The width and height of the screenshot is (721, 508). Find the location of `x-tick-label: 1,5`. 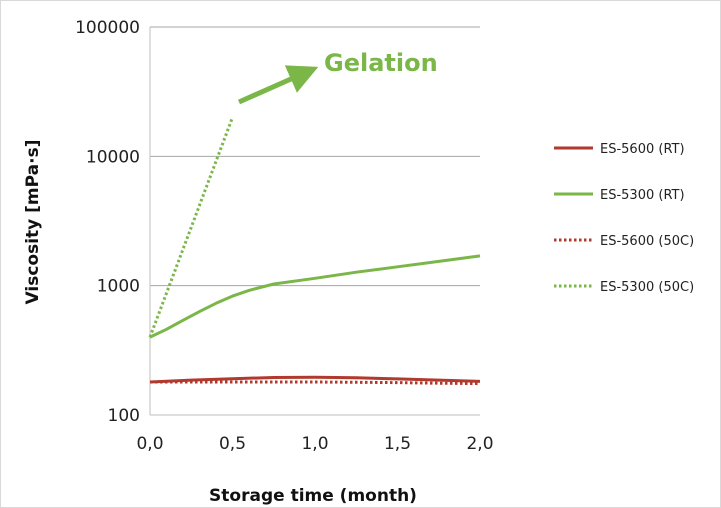

x-tick-label: 1,5 is located at coordinates (397, 444).